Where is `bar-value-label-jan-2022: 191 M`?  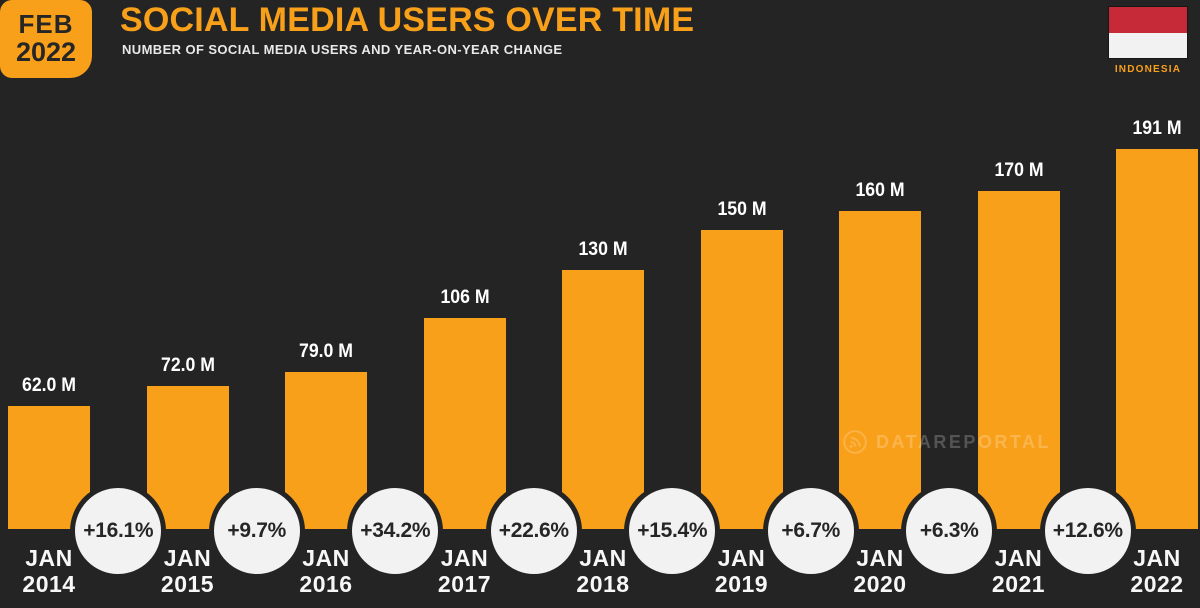 bar-value-label-jan-2022: 191 M is located at coordinates (1157, 128).